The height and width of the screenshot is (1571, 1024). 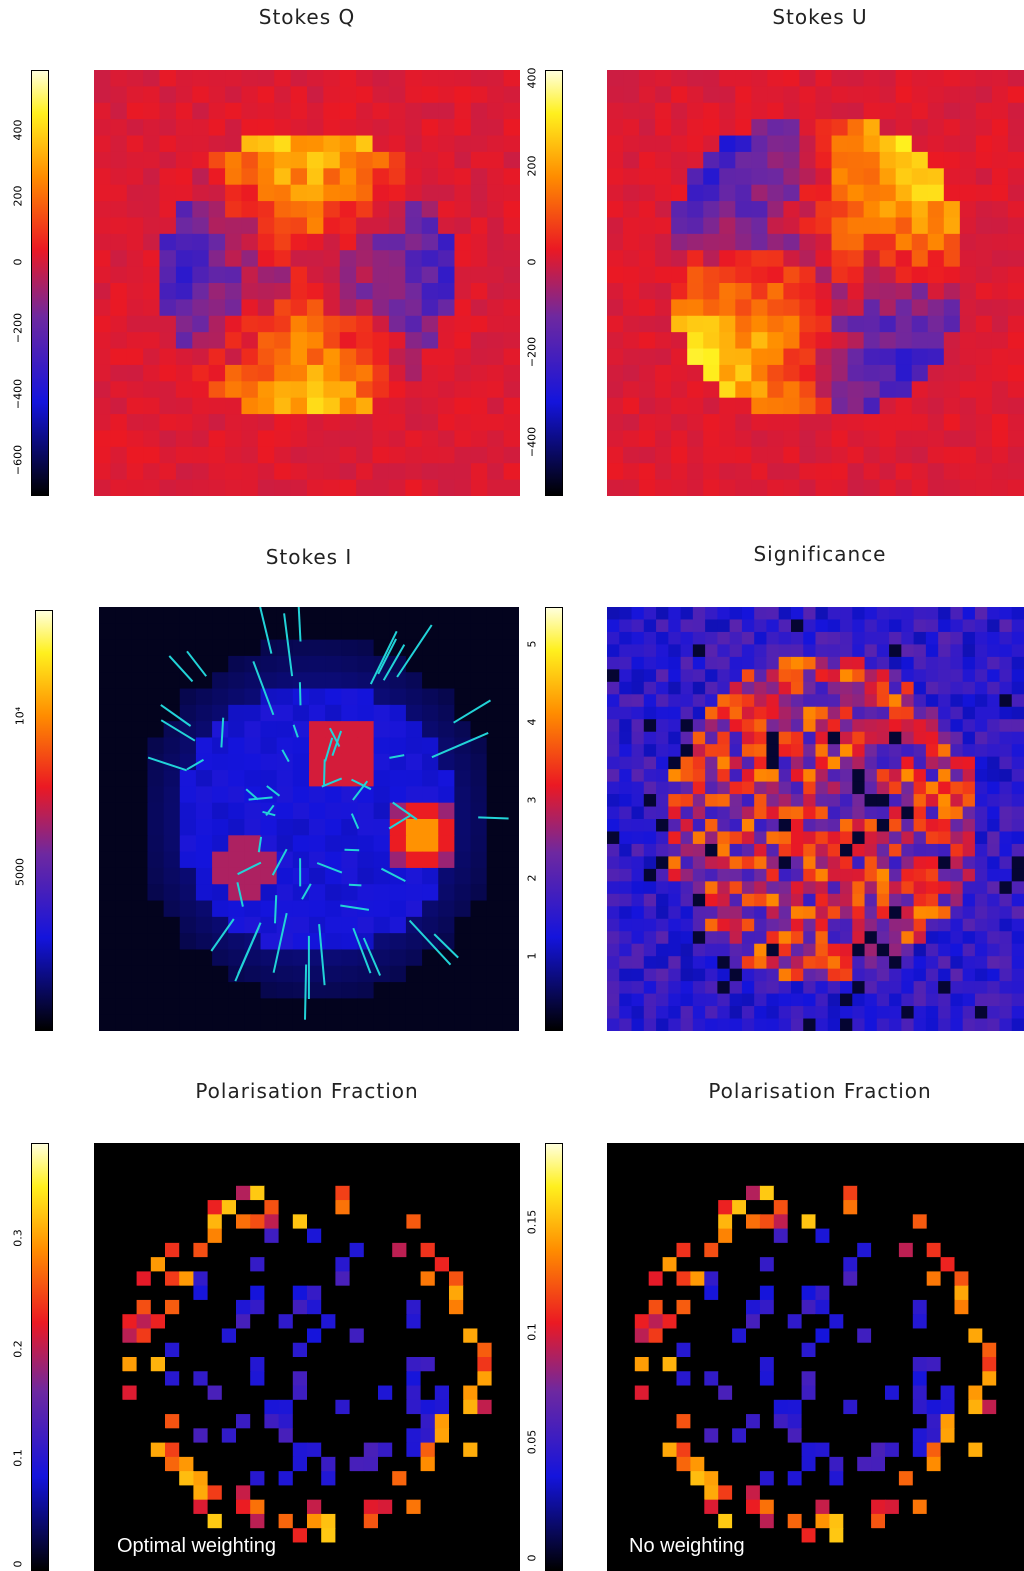 I want to click on heatmap-polfrac-optimal, so click(x=307, y=1357).